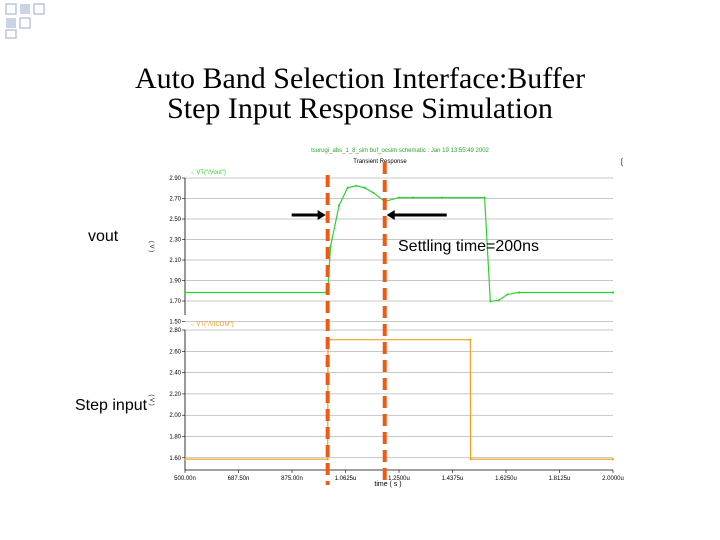  What do you see at coordinates (399, 479) in the screenshot?
I see `x-tick-label: 1.2500u` at bounding box center [399, 479].